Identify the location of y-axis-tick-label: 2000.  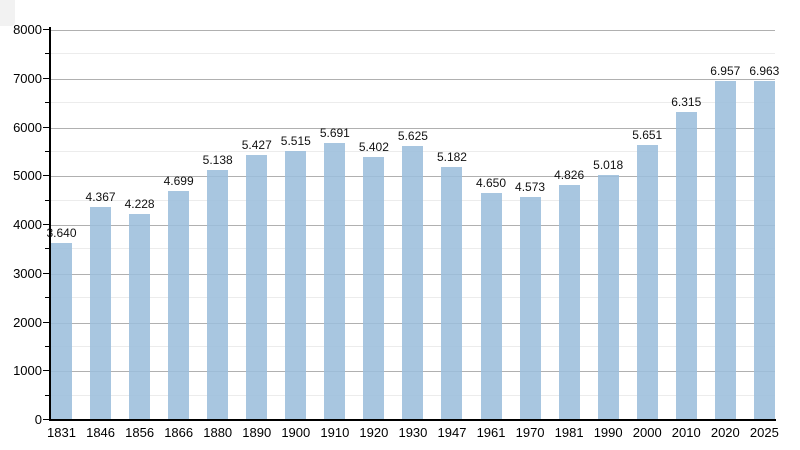
(27, 322).